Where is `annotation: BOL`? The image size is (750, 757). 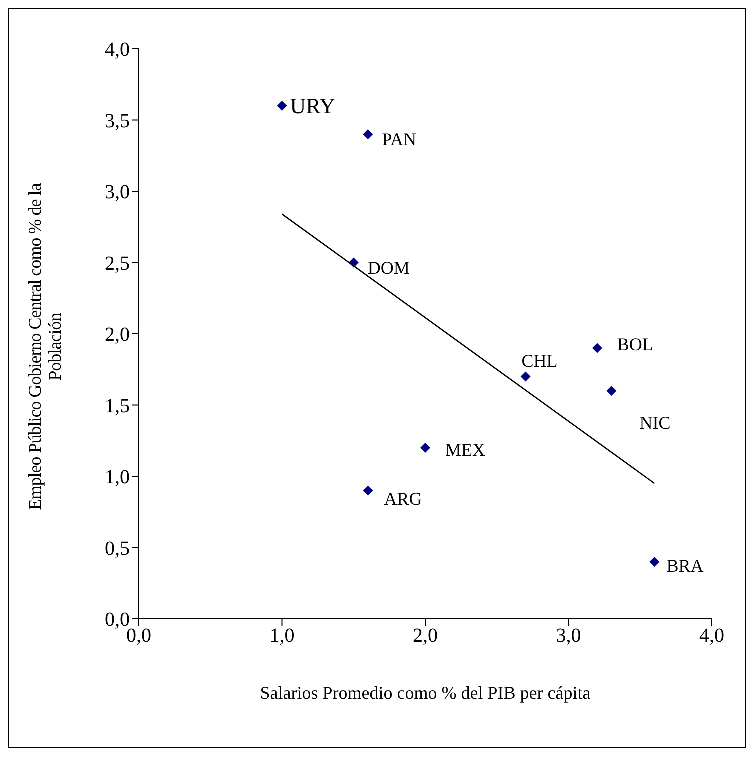 annotation: BOL is located at coordinates (635, 344).